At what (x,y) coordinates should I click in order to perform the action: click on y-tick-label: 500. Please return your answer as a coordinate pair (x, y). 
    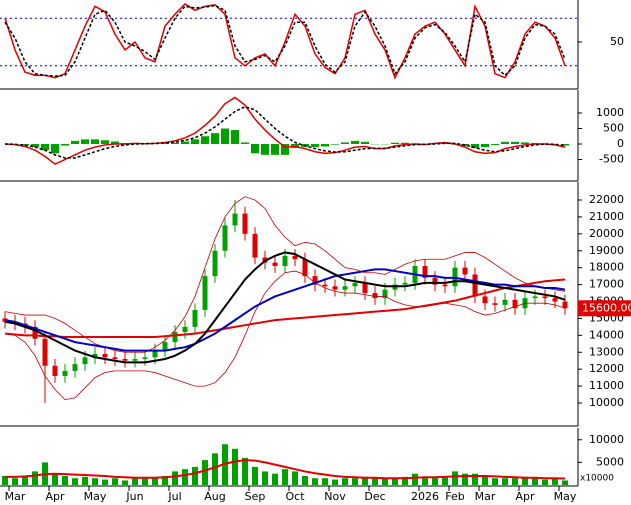
    Looking at the image, I should click on (613, 127).